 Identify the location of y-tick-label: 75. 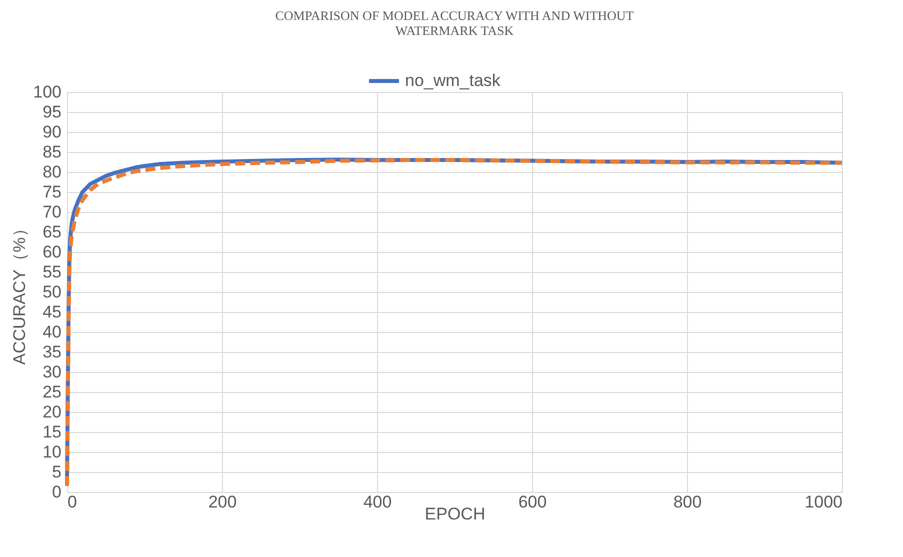
(52, 192).